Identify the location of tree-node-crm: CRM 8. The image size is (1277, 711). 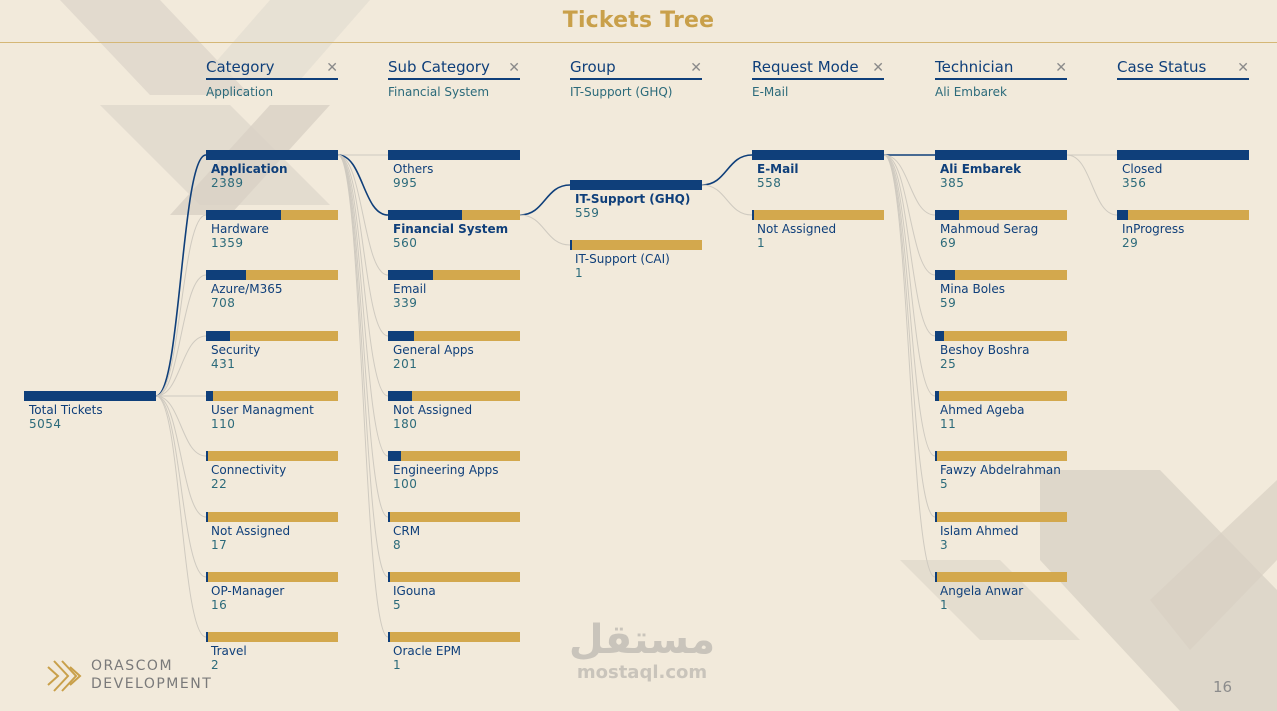
(454, 532).